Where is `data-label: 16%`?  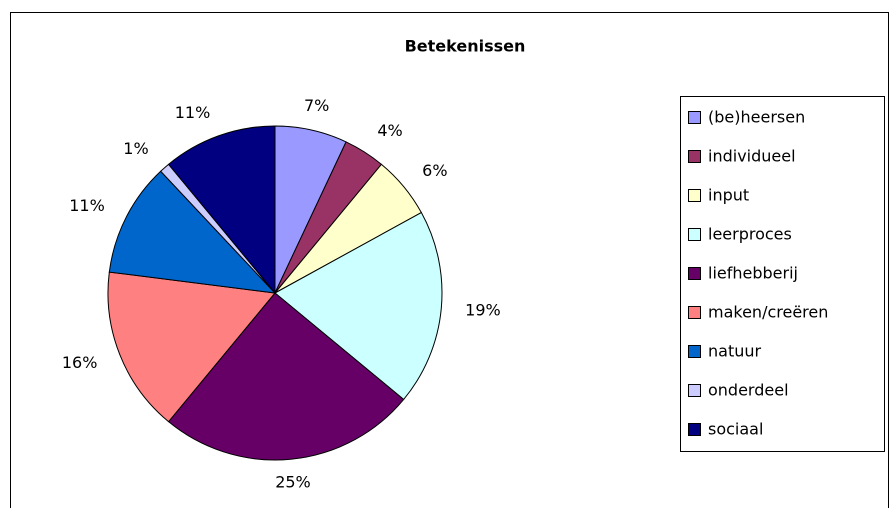
data-label: 16% is located at coordinates (80, 362).